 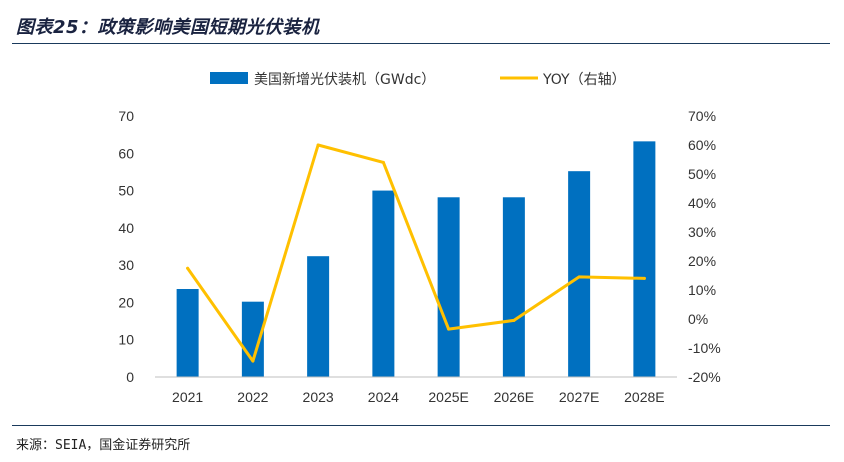 I want to click on y-right-tick-label: -10%, so click(x=704, y=348).